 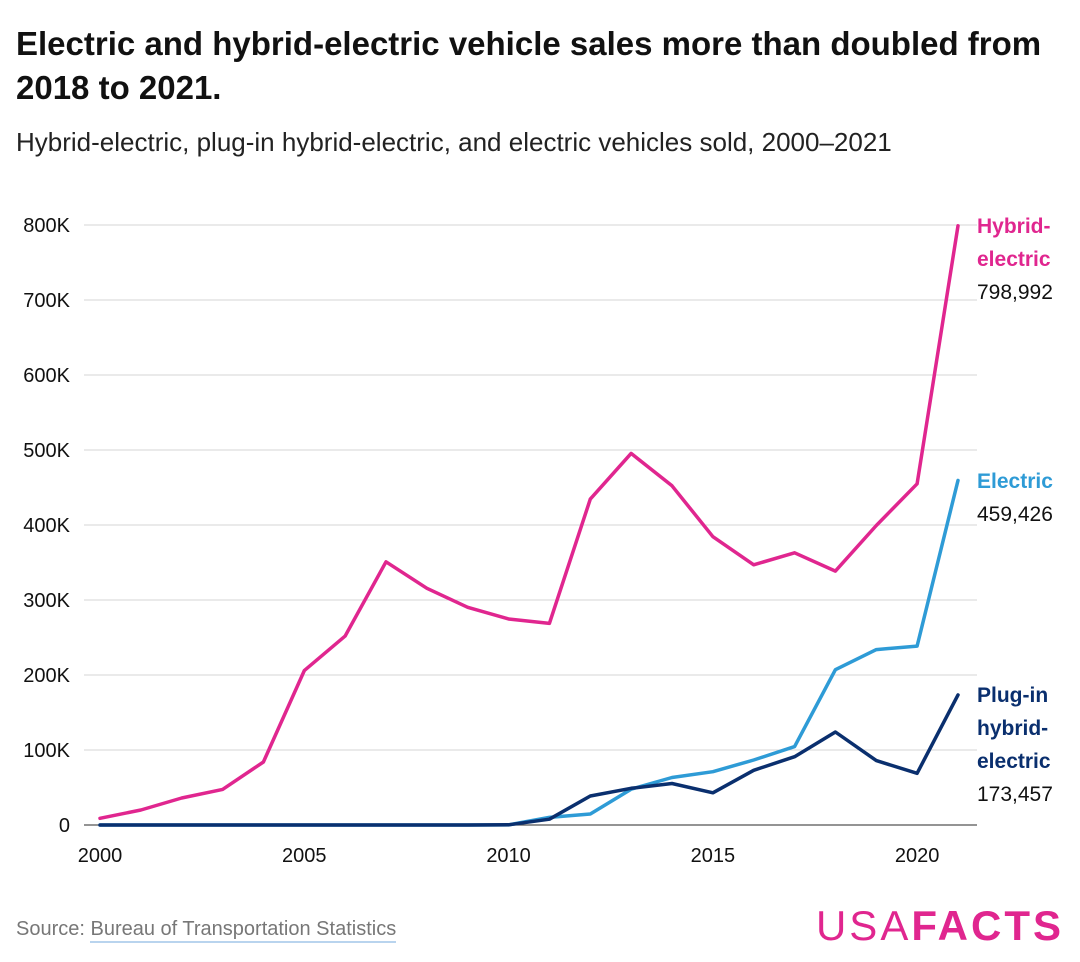 What do you see at coordinates (863, 925) in the screenshot?
I see `logo-usa: USA` at bounding box center [863, 925].